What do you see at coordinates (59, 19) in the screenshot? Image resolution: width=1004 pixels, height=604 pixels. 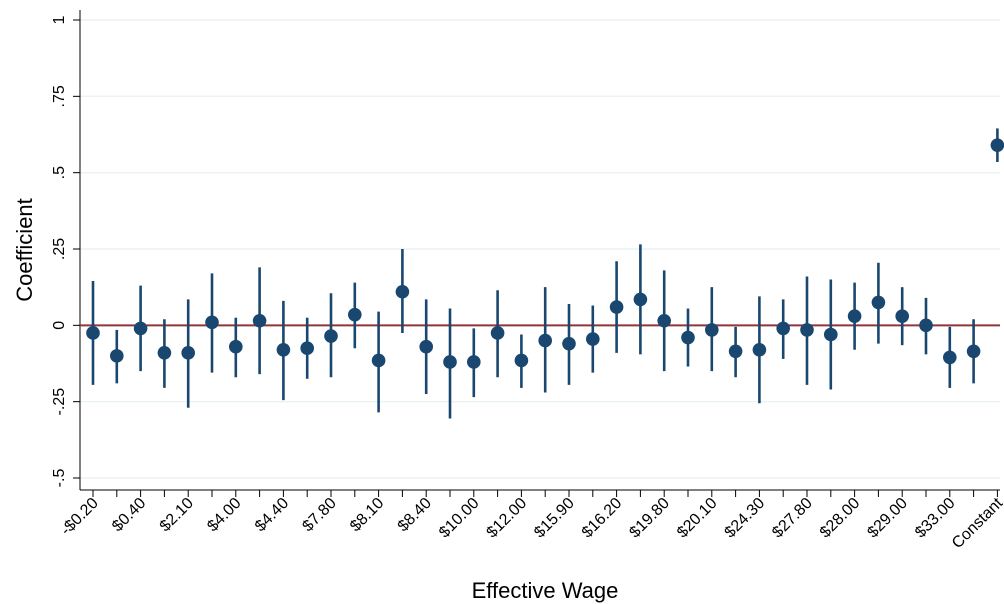 I see `y-tick-label: 1` at bounding box center [59, 19].